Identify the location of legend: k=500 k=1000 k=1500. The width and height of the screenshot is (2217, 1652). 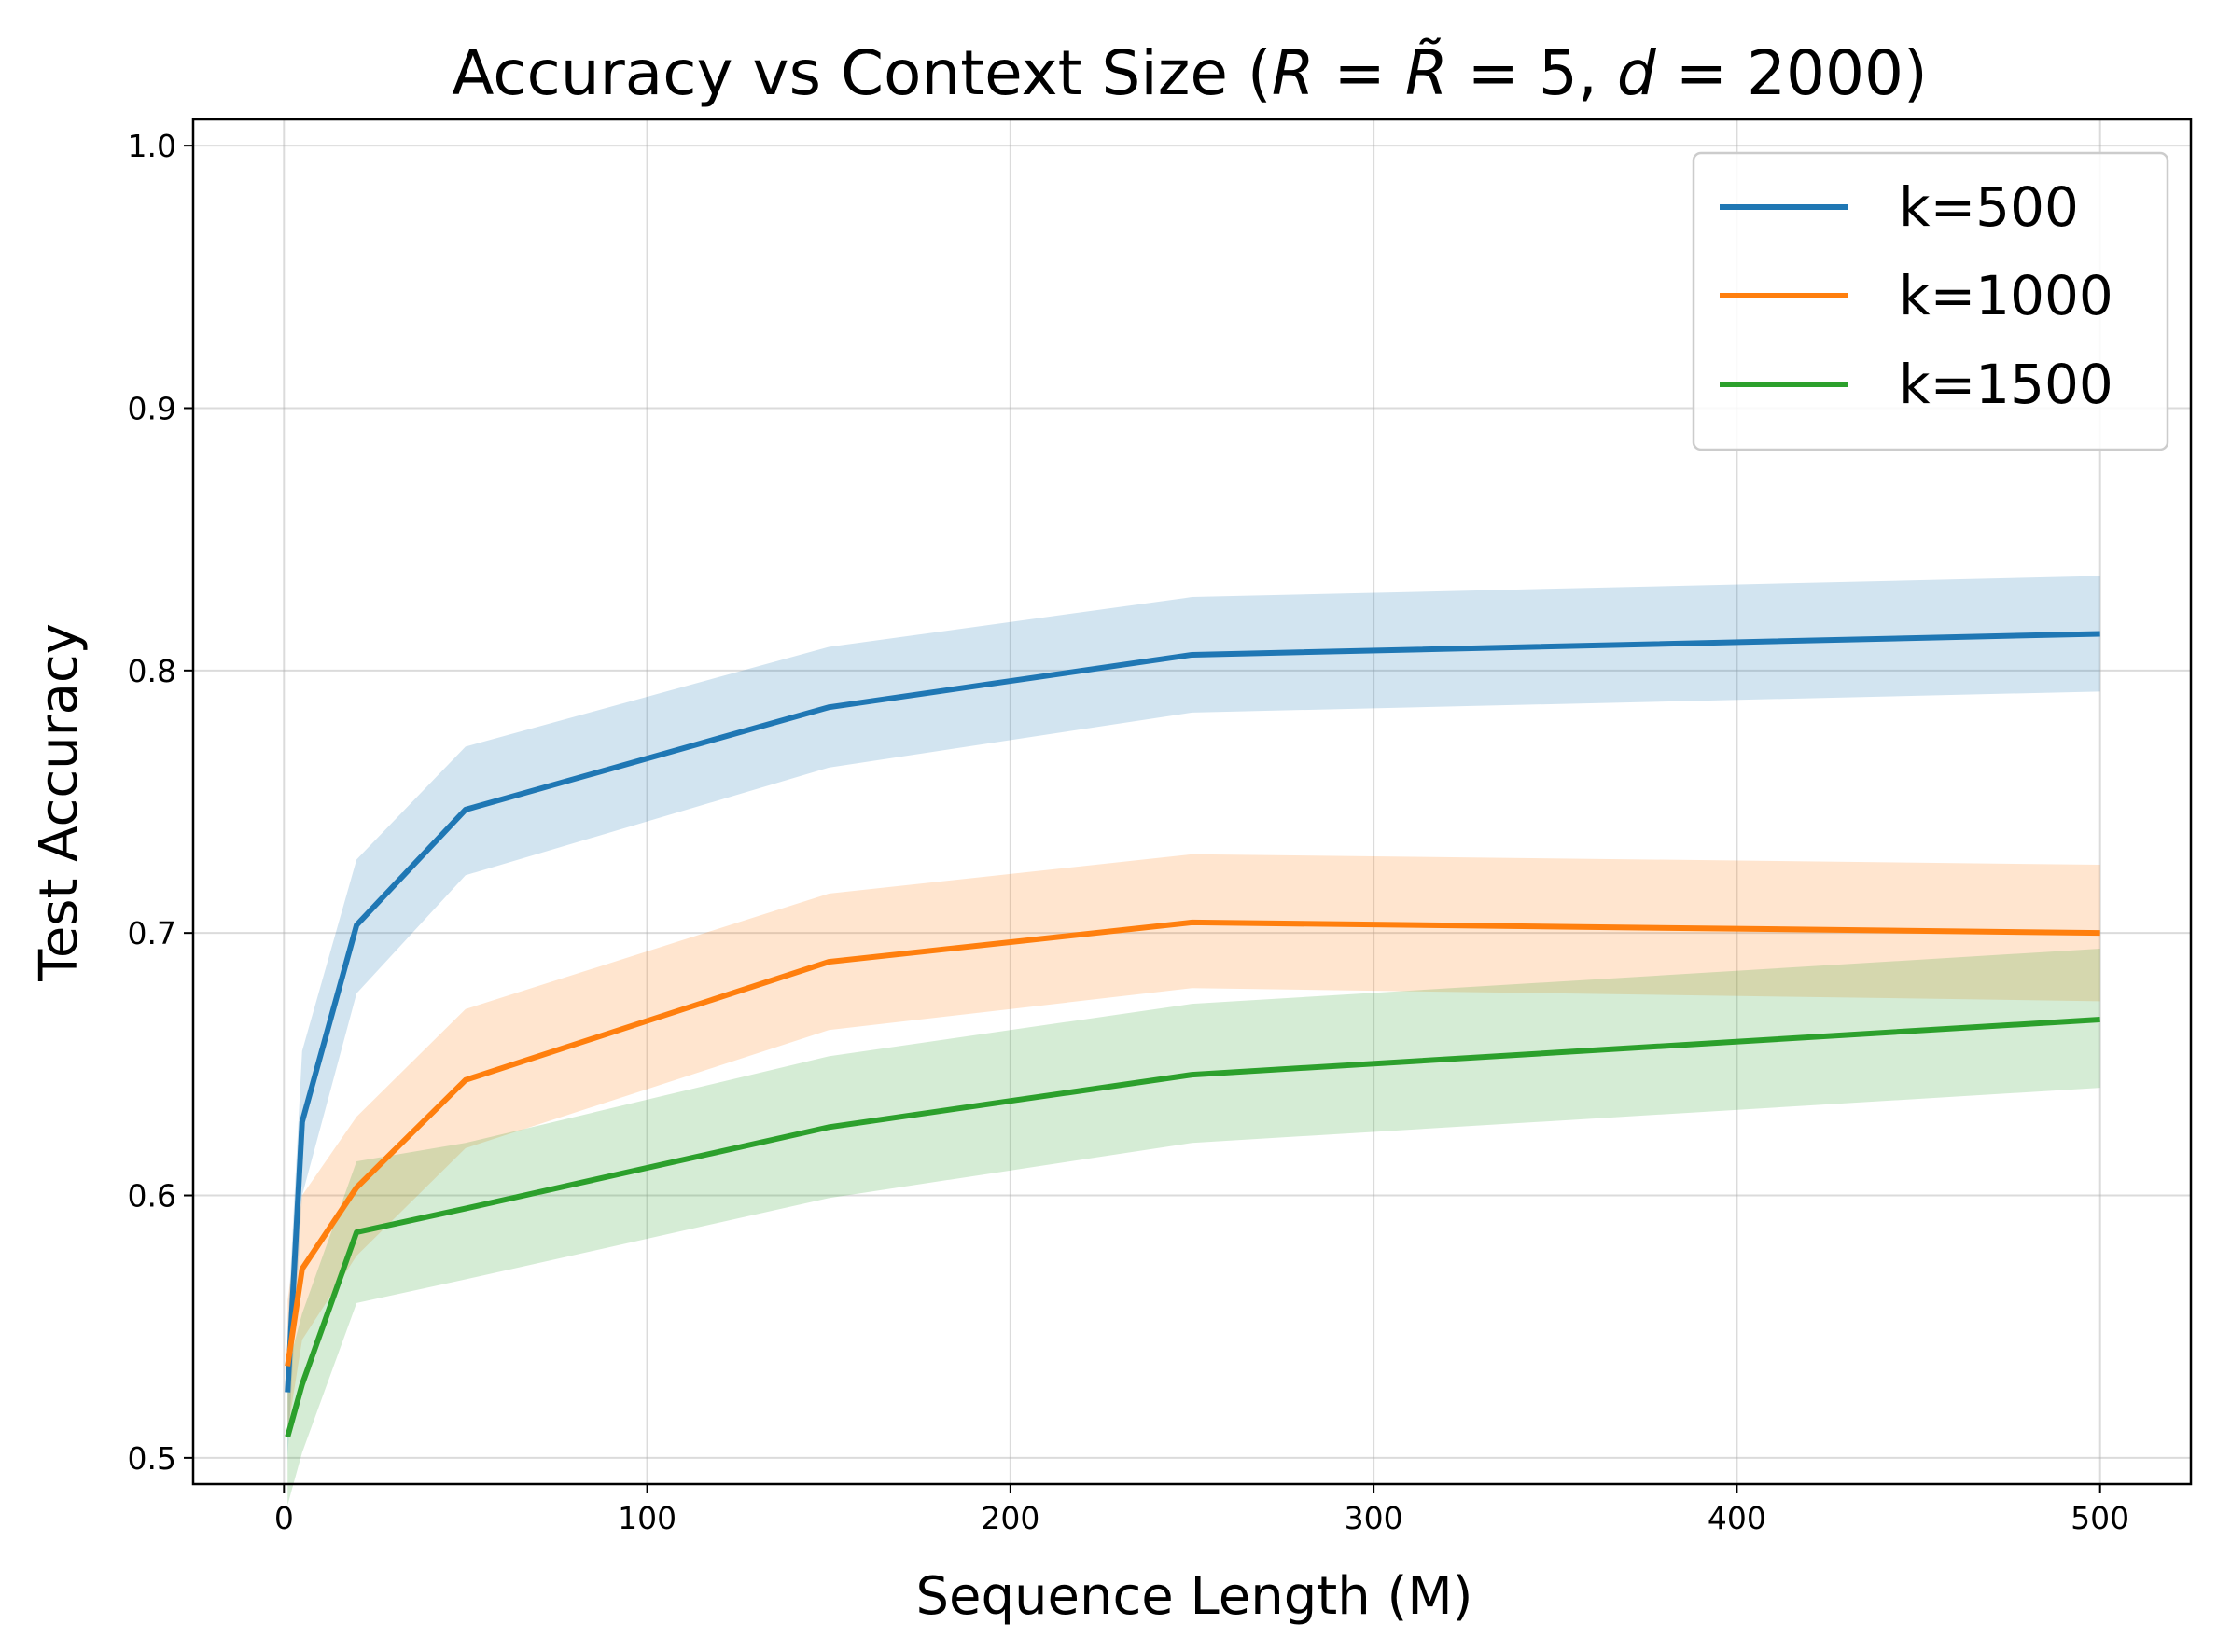
(1930, 301).